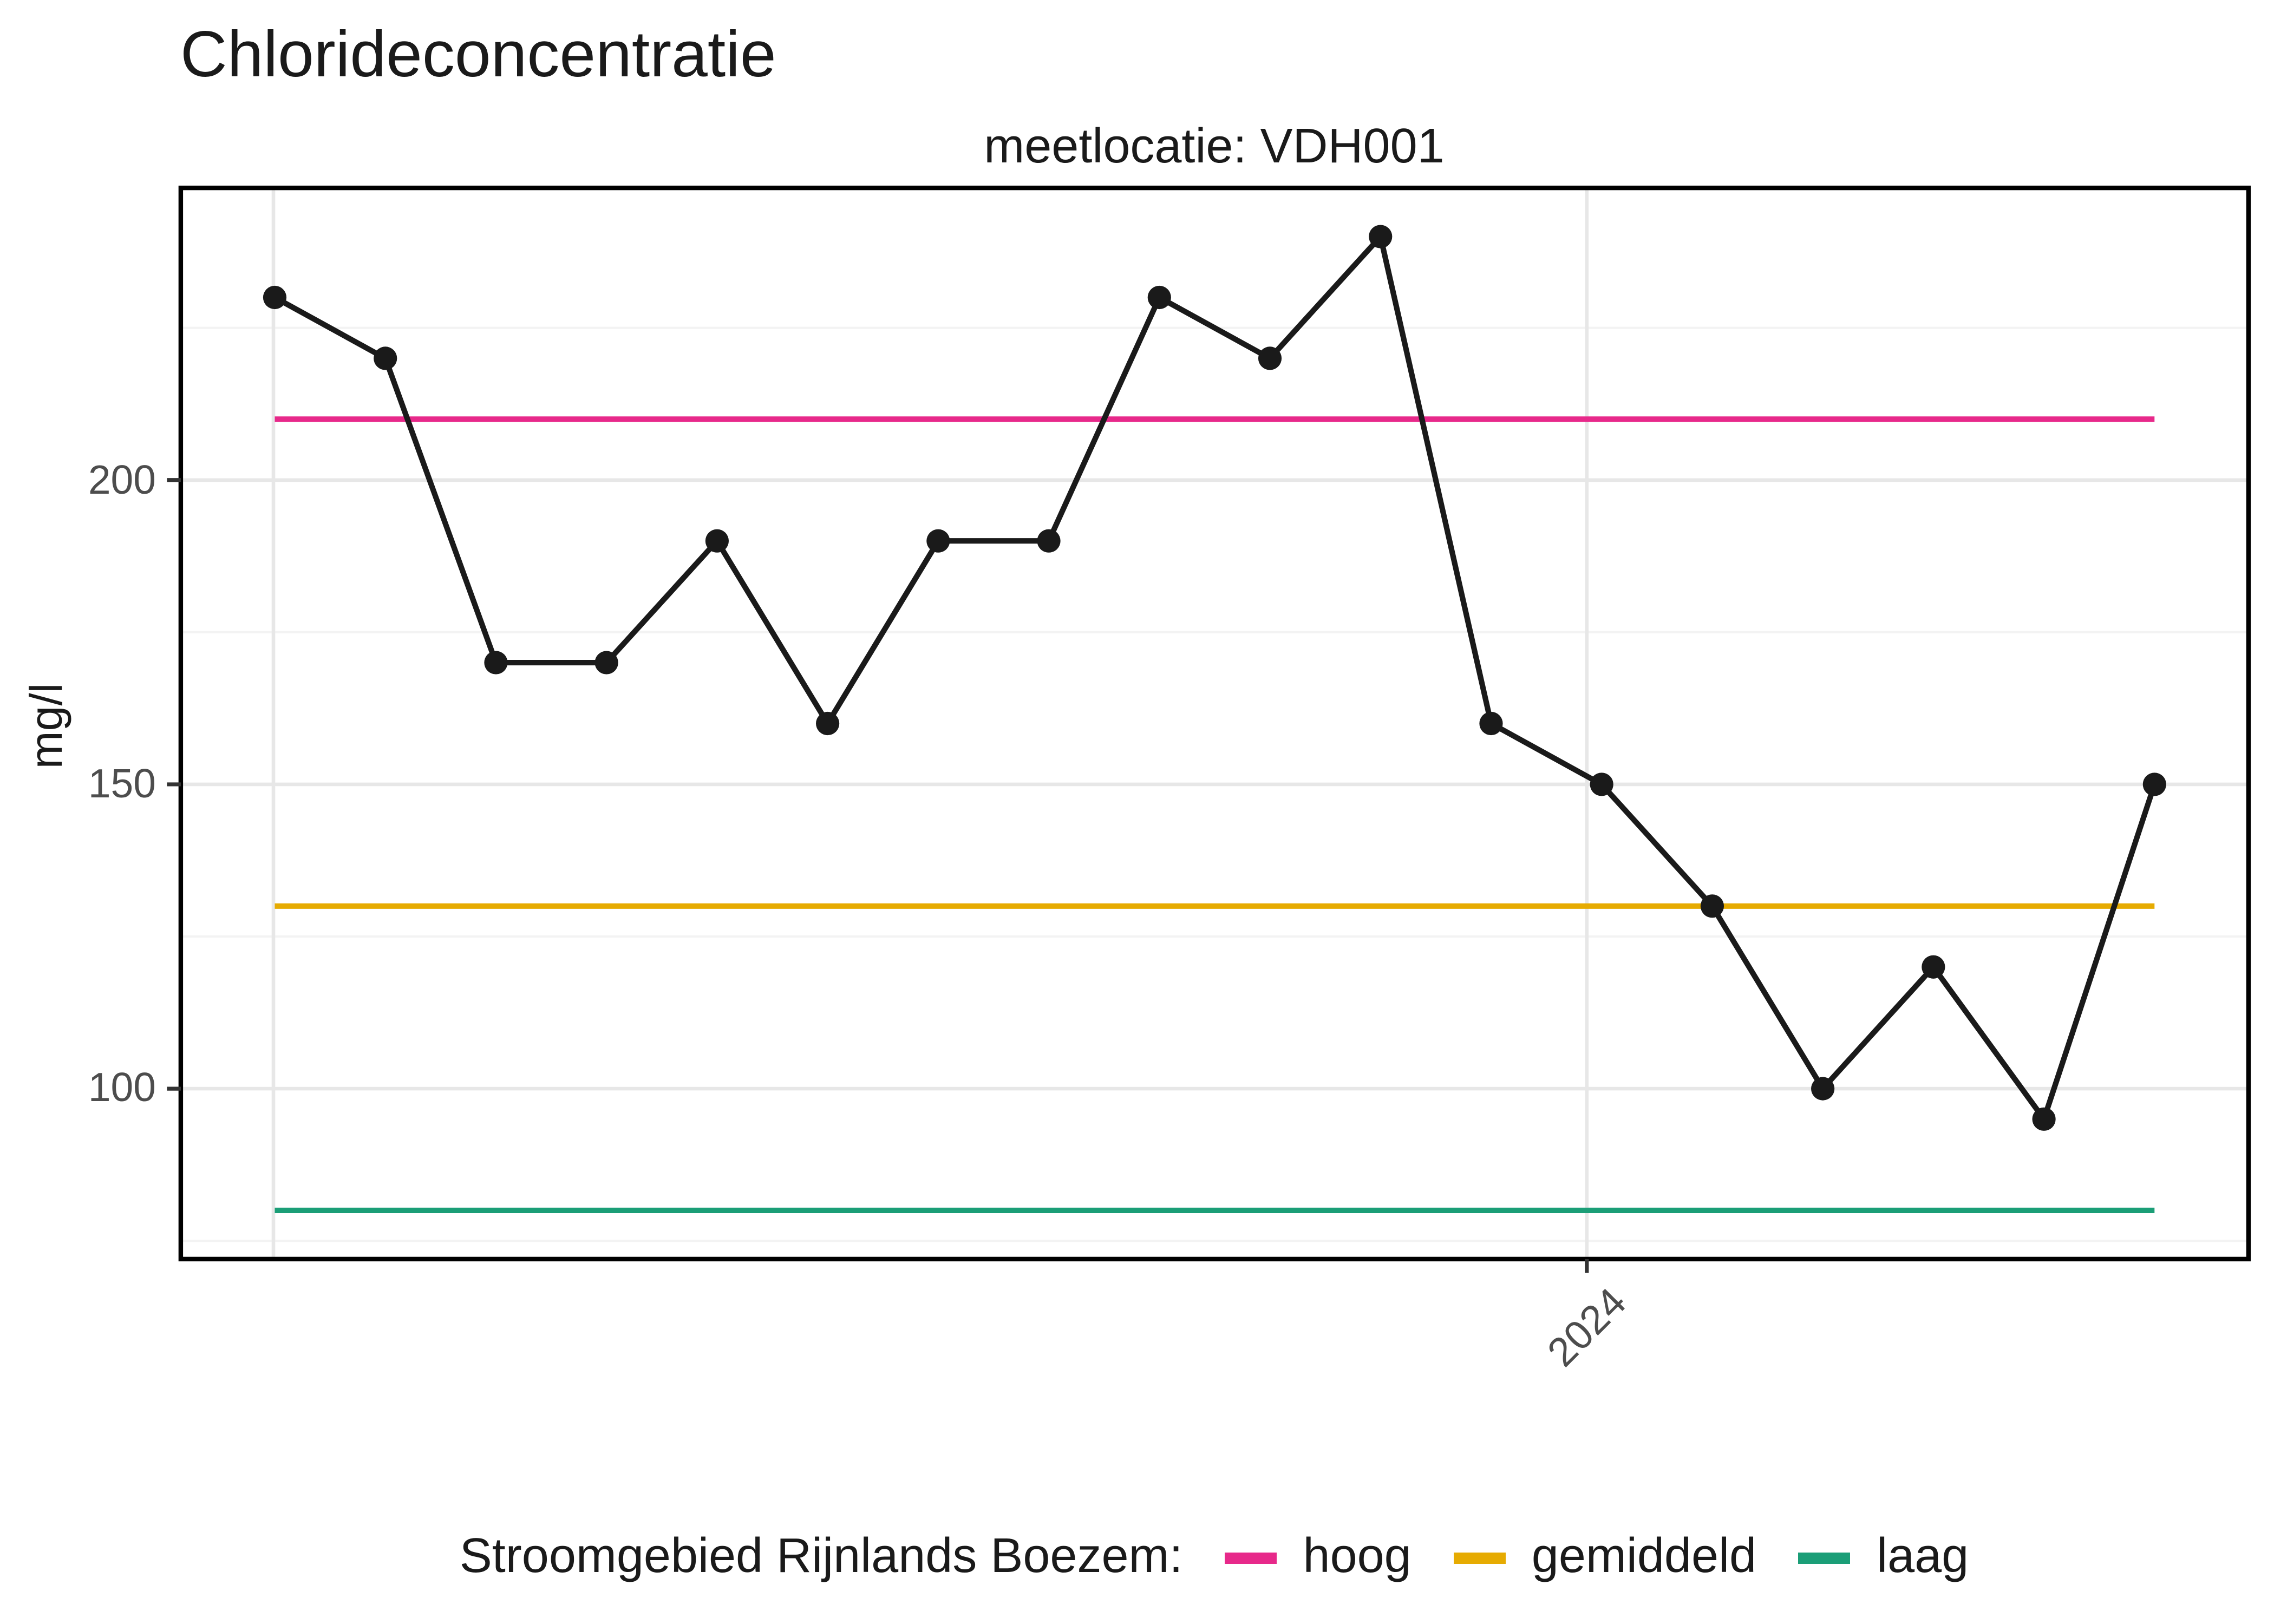 This screenshot has height=1624, width=2274. What do you see at coordinates (1825, 1557) in the screenshot?
I see `legend-key-line-laag` at bounding box center [1825, 1557].